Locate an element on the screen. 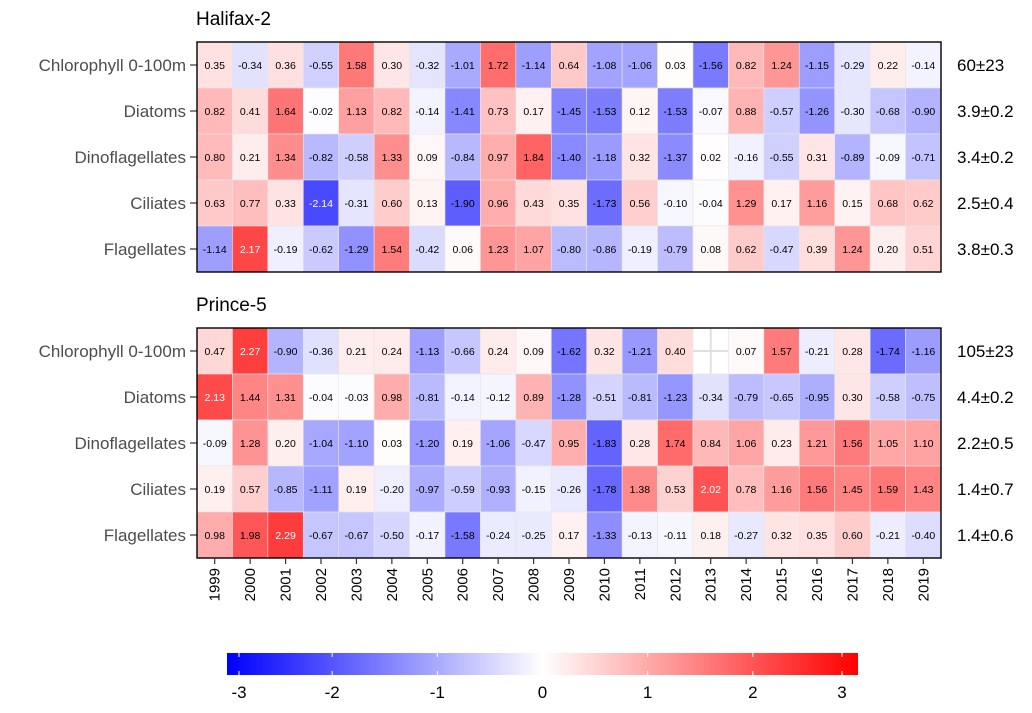 The width and height of the screenshot is (1032, 713). cell-value-label: -1.90 is located at coordinates (463, 204).